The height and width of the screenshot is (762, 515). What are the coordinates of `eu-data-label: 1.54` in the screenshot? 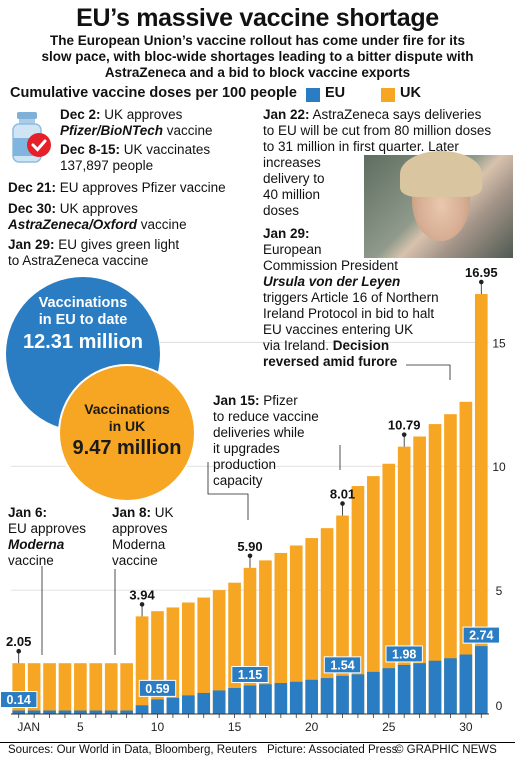 It's located at (342, 665).